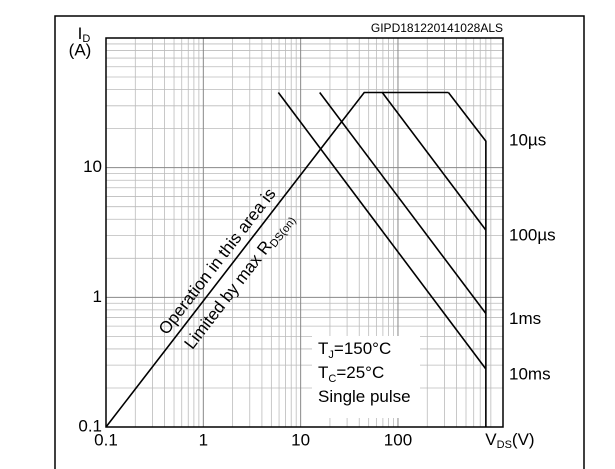  I want to click on x-axis-label: VDS(V), so click(509, 440).